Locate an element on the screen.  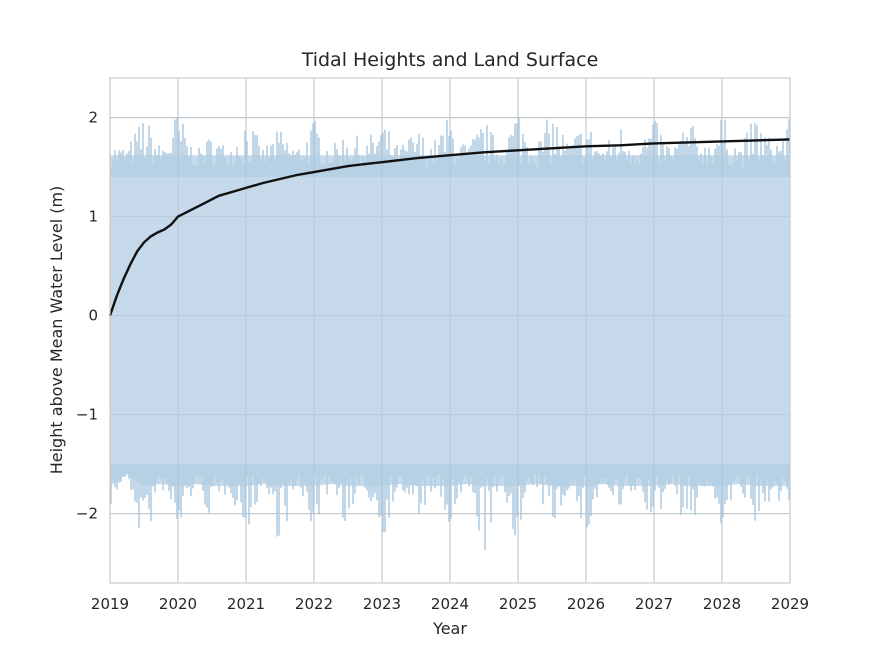
x-tick-label-1: 2020 is located at coordinates (178, 604).